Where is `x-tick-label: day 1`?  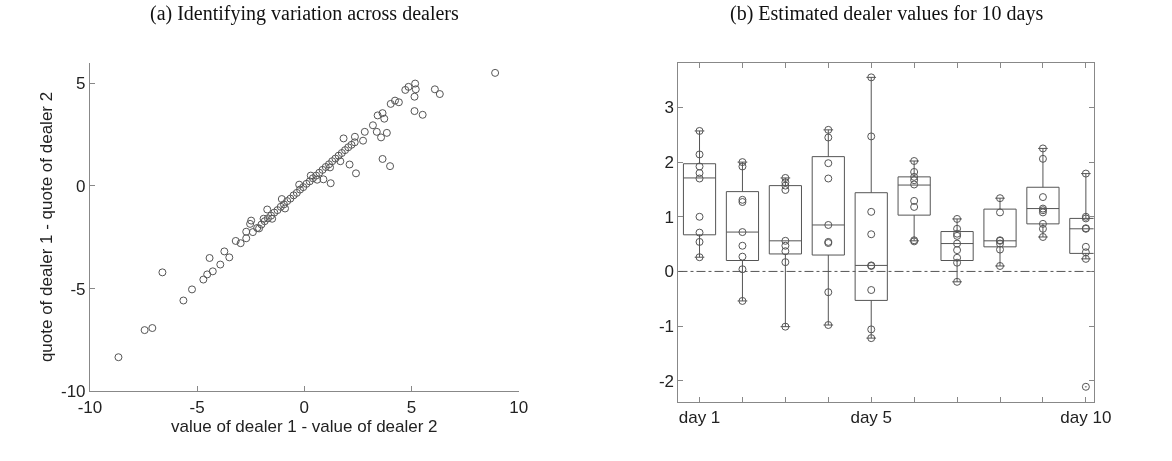 x-tick-label: day 1 is located at coordinates (699, 418).